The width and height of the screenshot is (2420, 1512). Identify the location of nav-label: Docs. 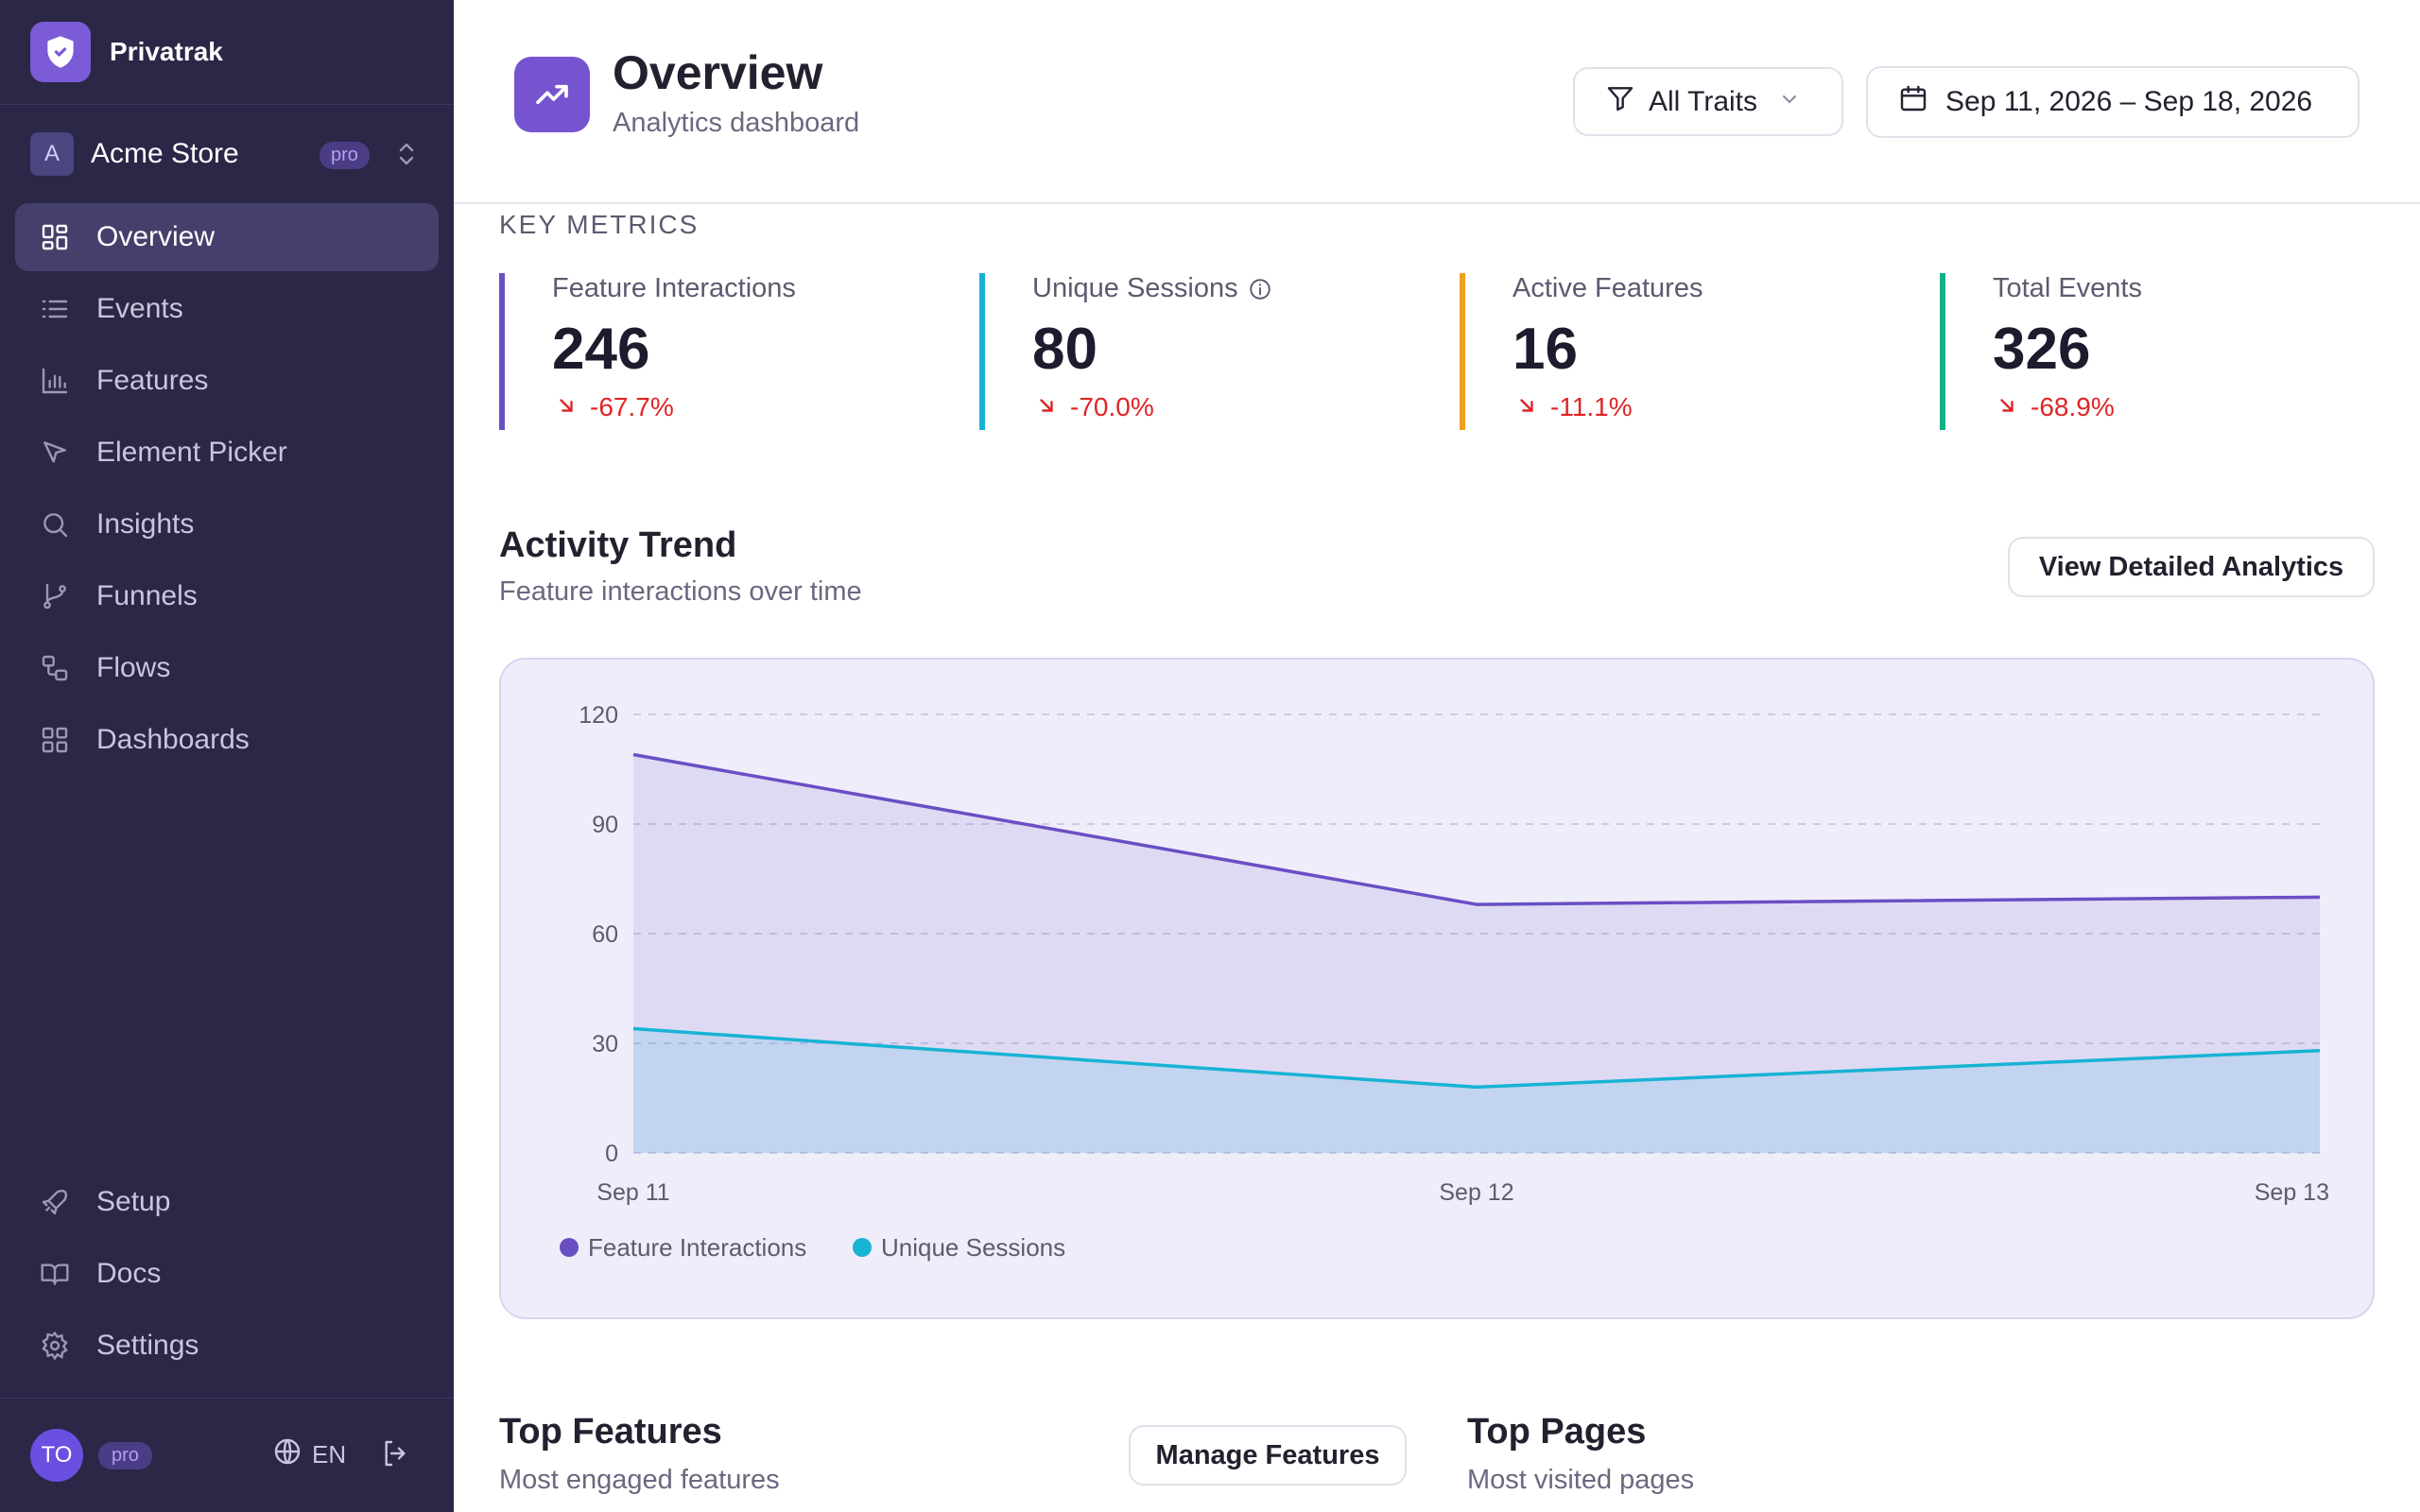
(129, 1273).